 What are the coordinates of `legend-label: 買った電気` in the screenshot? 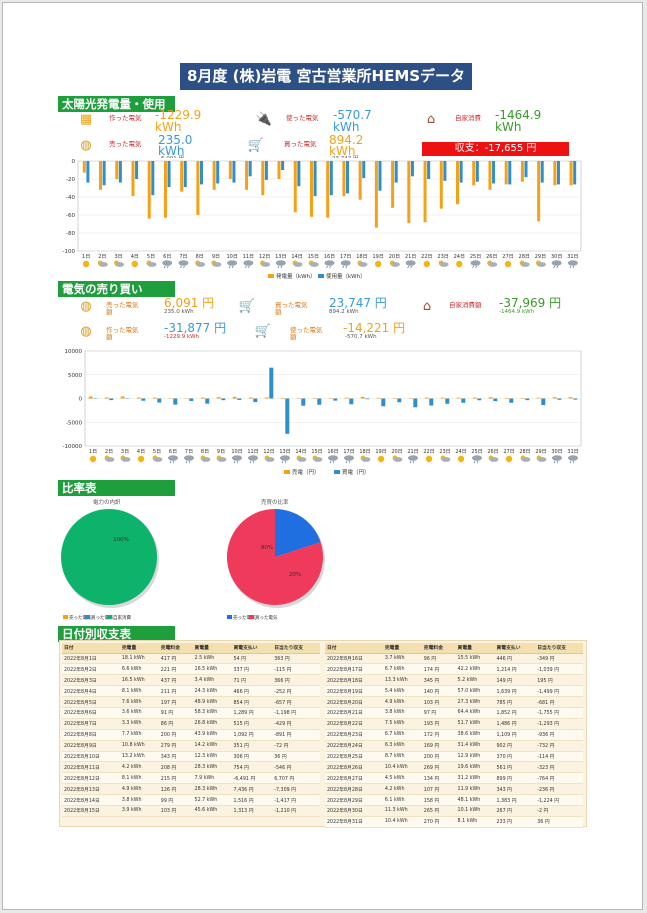 It's located at (102, 617).